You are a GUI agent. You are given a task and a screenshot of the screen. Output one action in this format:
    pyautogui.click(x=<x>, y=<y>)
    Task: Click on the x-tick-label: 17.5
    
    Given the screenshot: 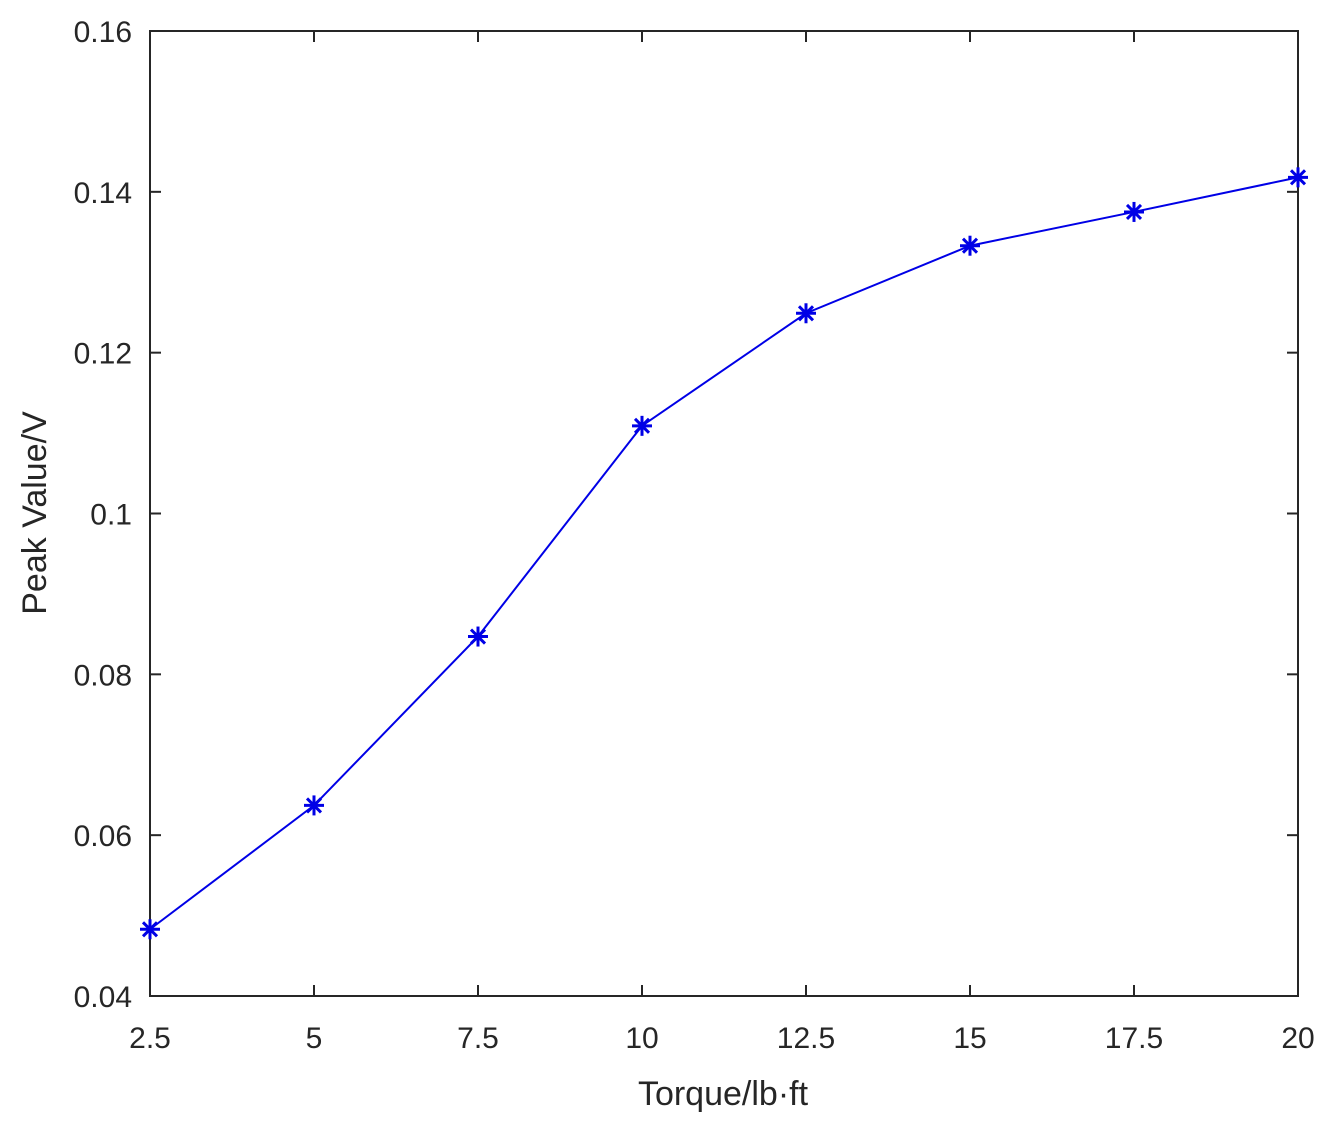 What is the action you would take?
    pyautogui.click(x=1134, y=1038)
    